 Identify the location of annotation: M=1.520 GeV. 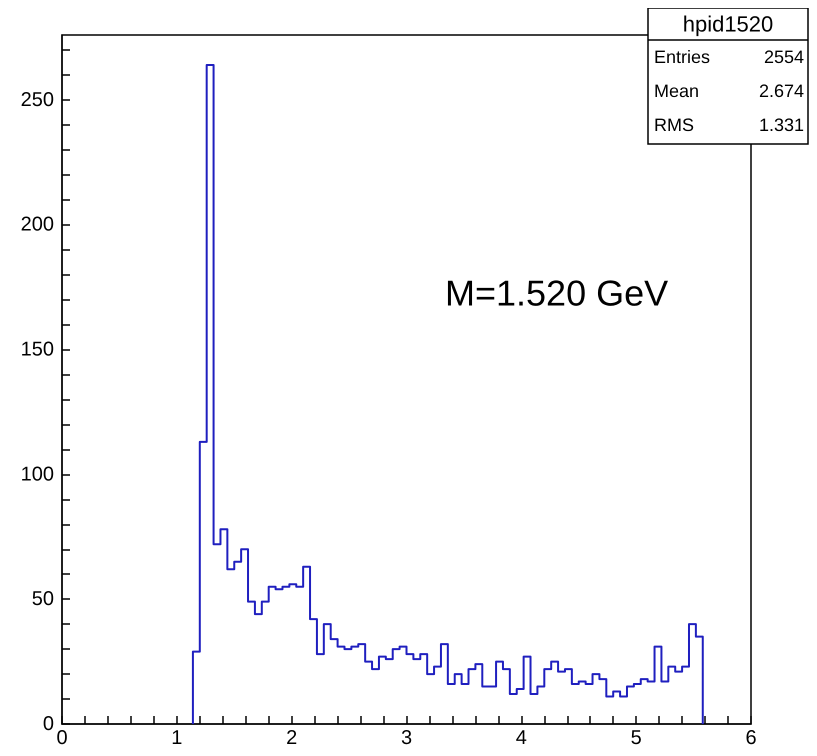
(556, 293).